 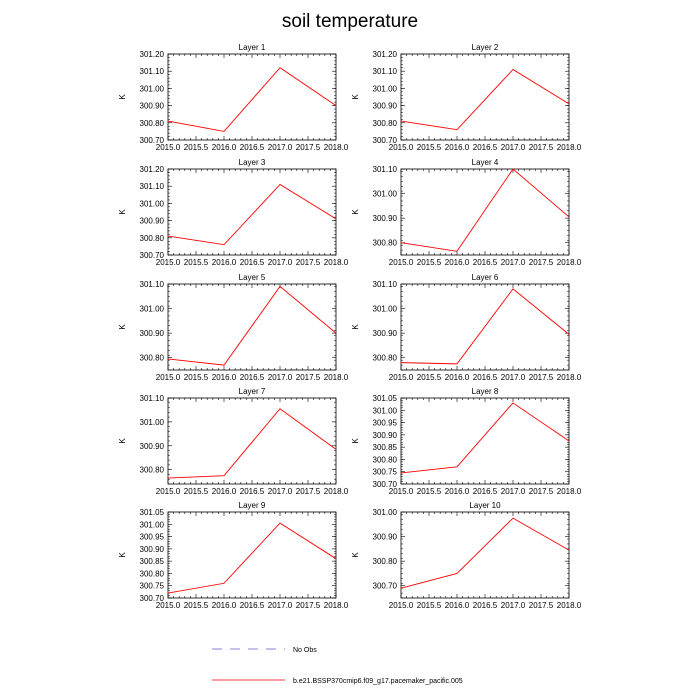 What do you see at coordinates (485, 162) in the screenshot?
I see `panel-title: Layer 4` at bounding box center [485, 162].